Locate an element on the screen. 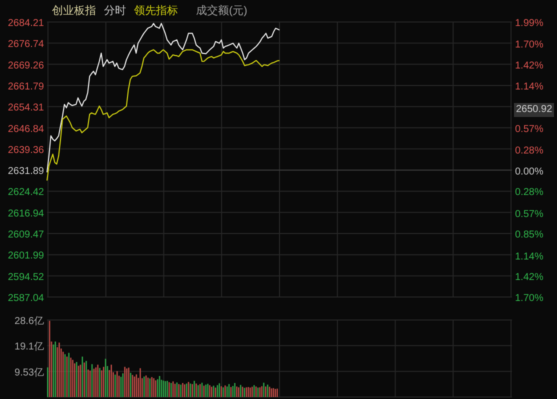 Image resolution: width=557 pixels, height=399 pixels. y-tick-label: 2684.21 is located at coordinates (26, 23).